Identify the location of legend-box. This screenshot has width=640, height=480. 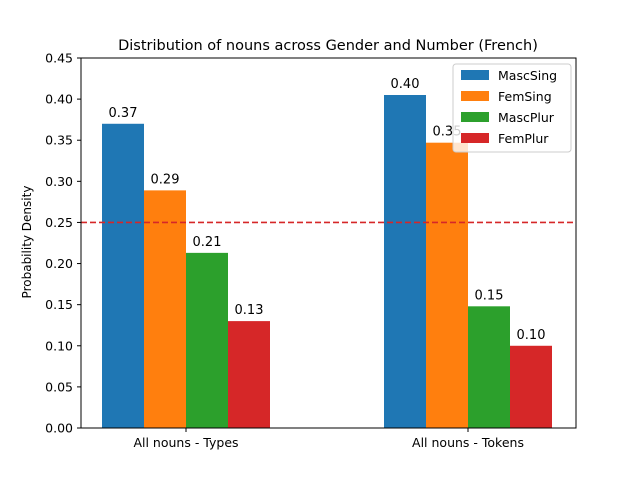
(512, 108).